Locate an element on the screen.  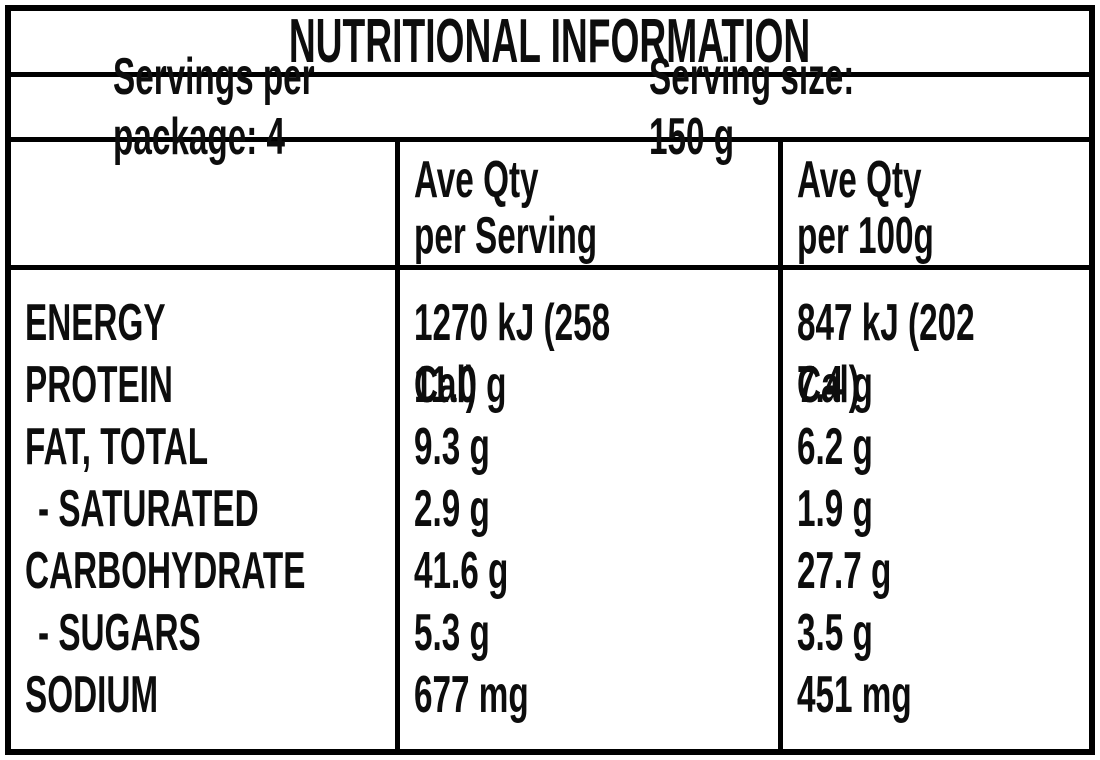
column-header-per-100g-text: Ave Qty per 100g is located at coordinates (865, 208).